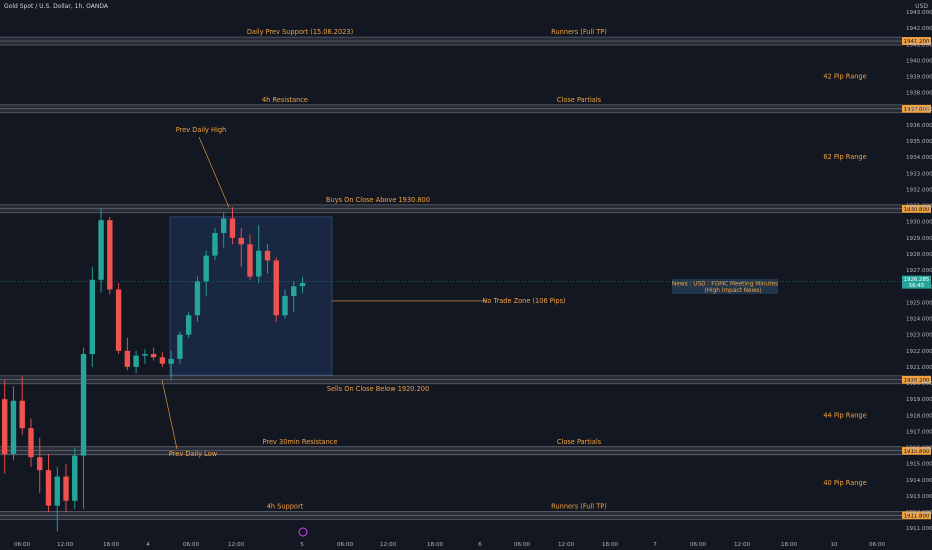 The image size is (932, 550). What do you see at coordinates (919, 497) in the screenshot?
I see `price-tick: 1913.000` at bounding box center [919, 497].